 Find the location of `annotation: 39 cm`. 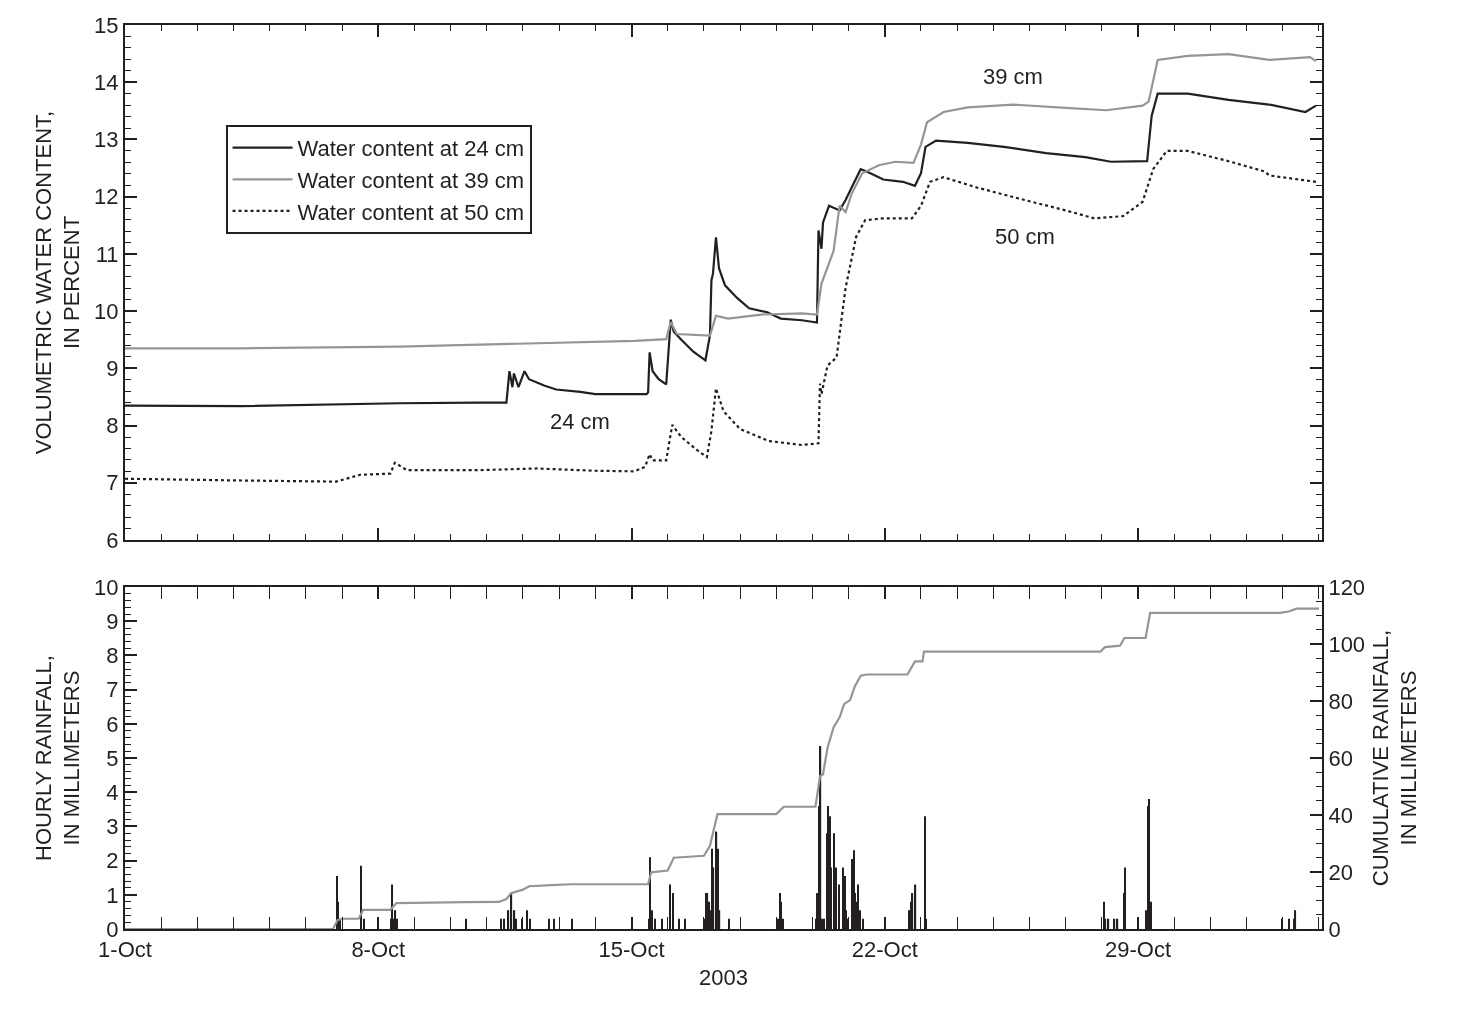

annotation: 39 cm is located at coordinates (1013, 76).